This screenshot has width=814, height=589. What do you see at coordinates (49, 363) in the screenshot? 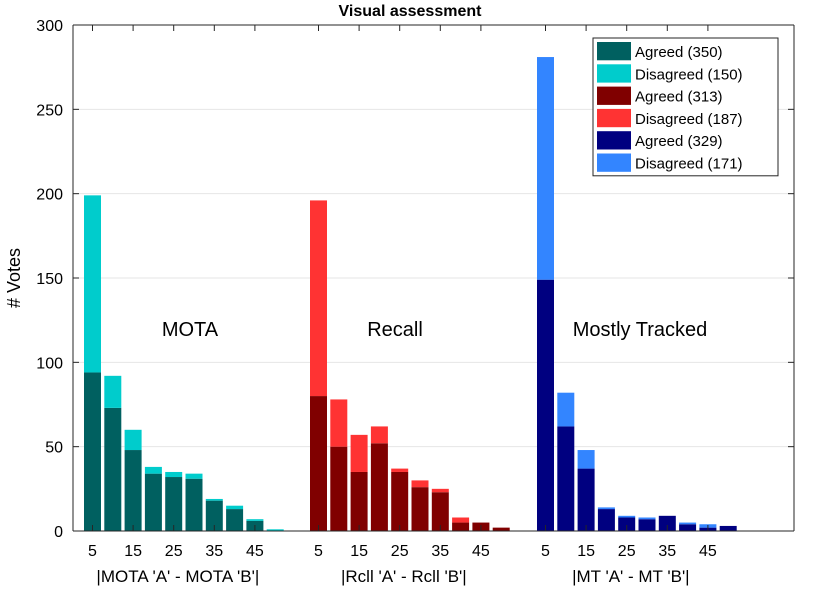
I see `y-tick-label: 100` at bounding box center [49, 363].